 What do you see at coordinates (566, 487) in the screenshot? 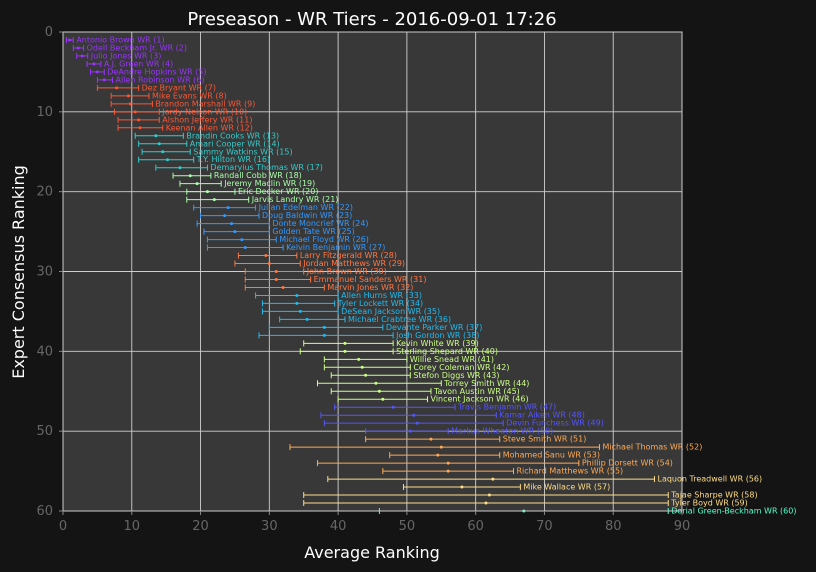
I see `point-label: Mike Wallace WR (57)` at bounding box center [566, 487].